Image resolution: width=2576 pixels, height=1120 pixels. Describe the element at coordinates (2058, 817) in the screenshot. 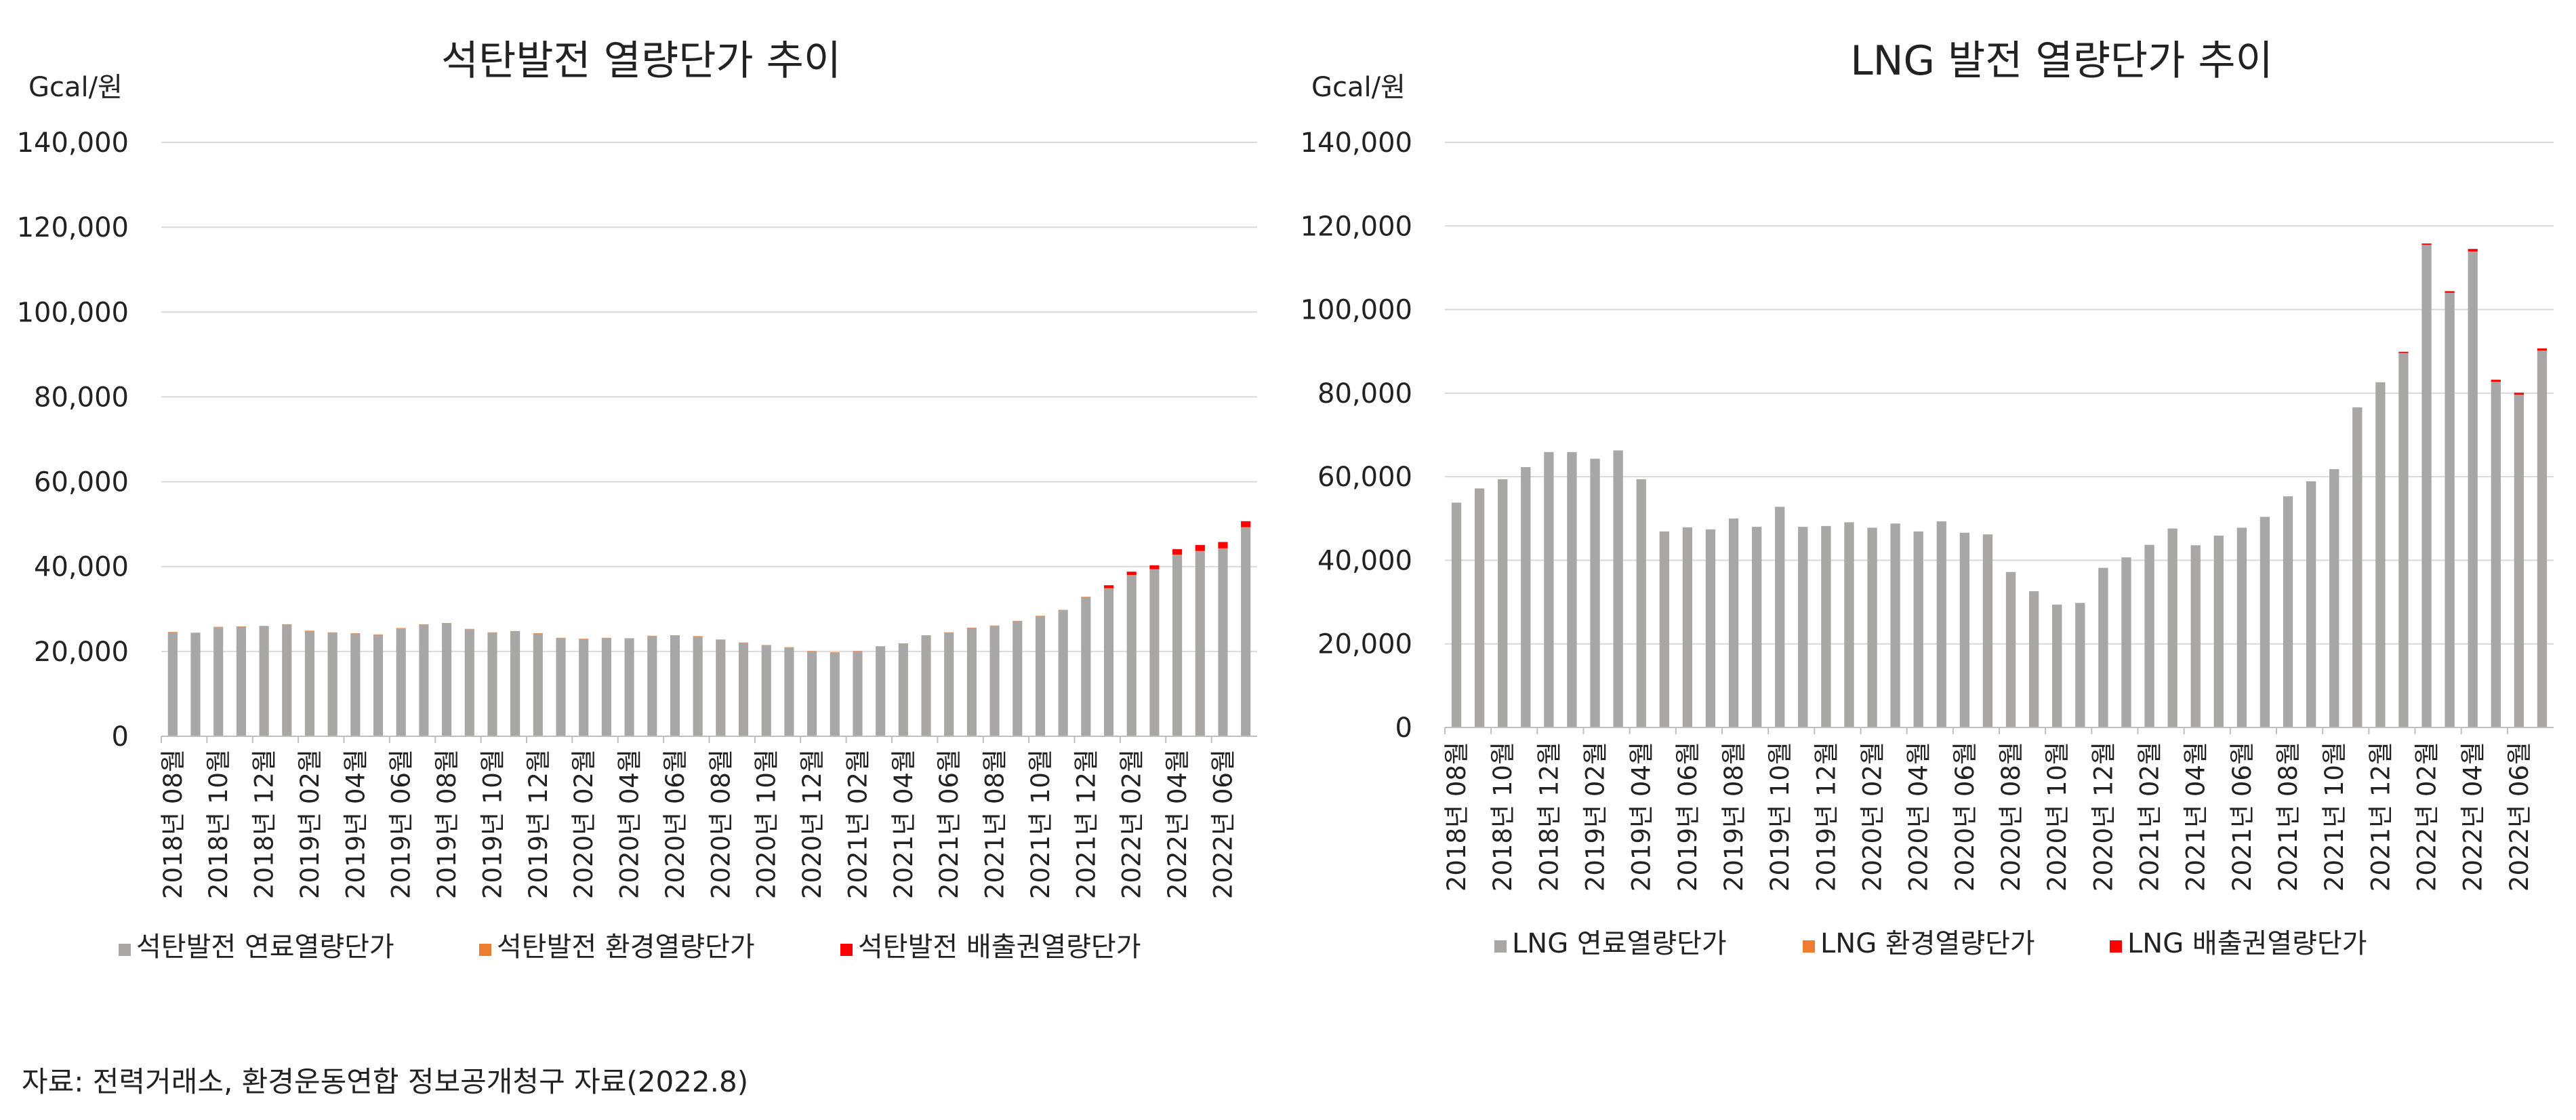

I see `x-tick-label: 2020년 10월` at that location.